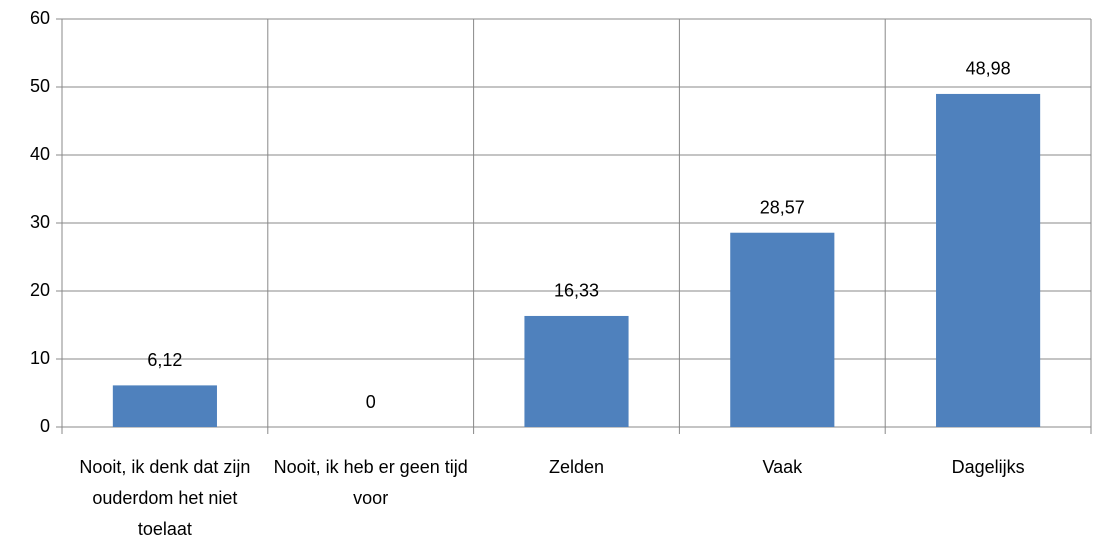  Describe the element at coordinates (988, 467) in the screenshot. I see `x-tick-label: Dagelijks` at that location.